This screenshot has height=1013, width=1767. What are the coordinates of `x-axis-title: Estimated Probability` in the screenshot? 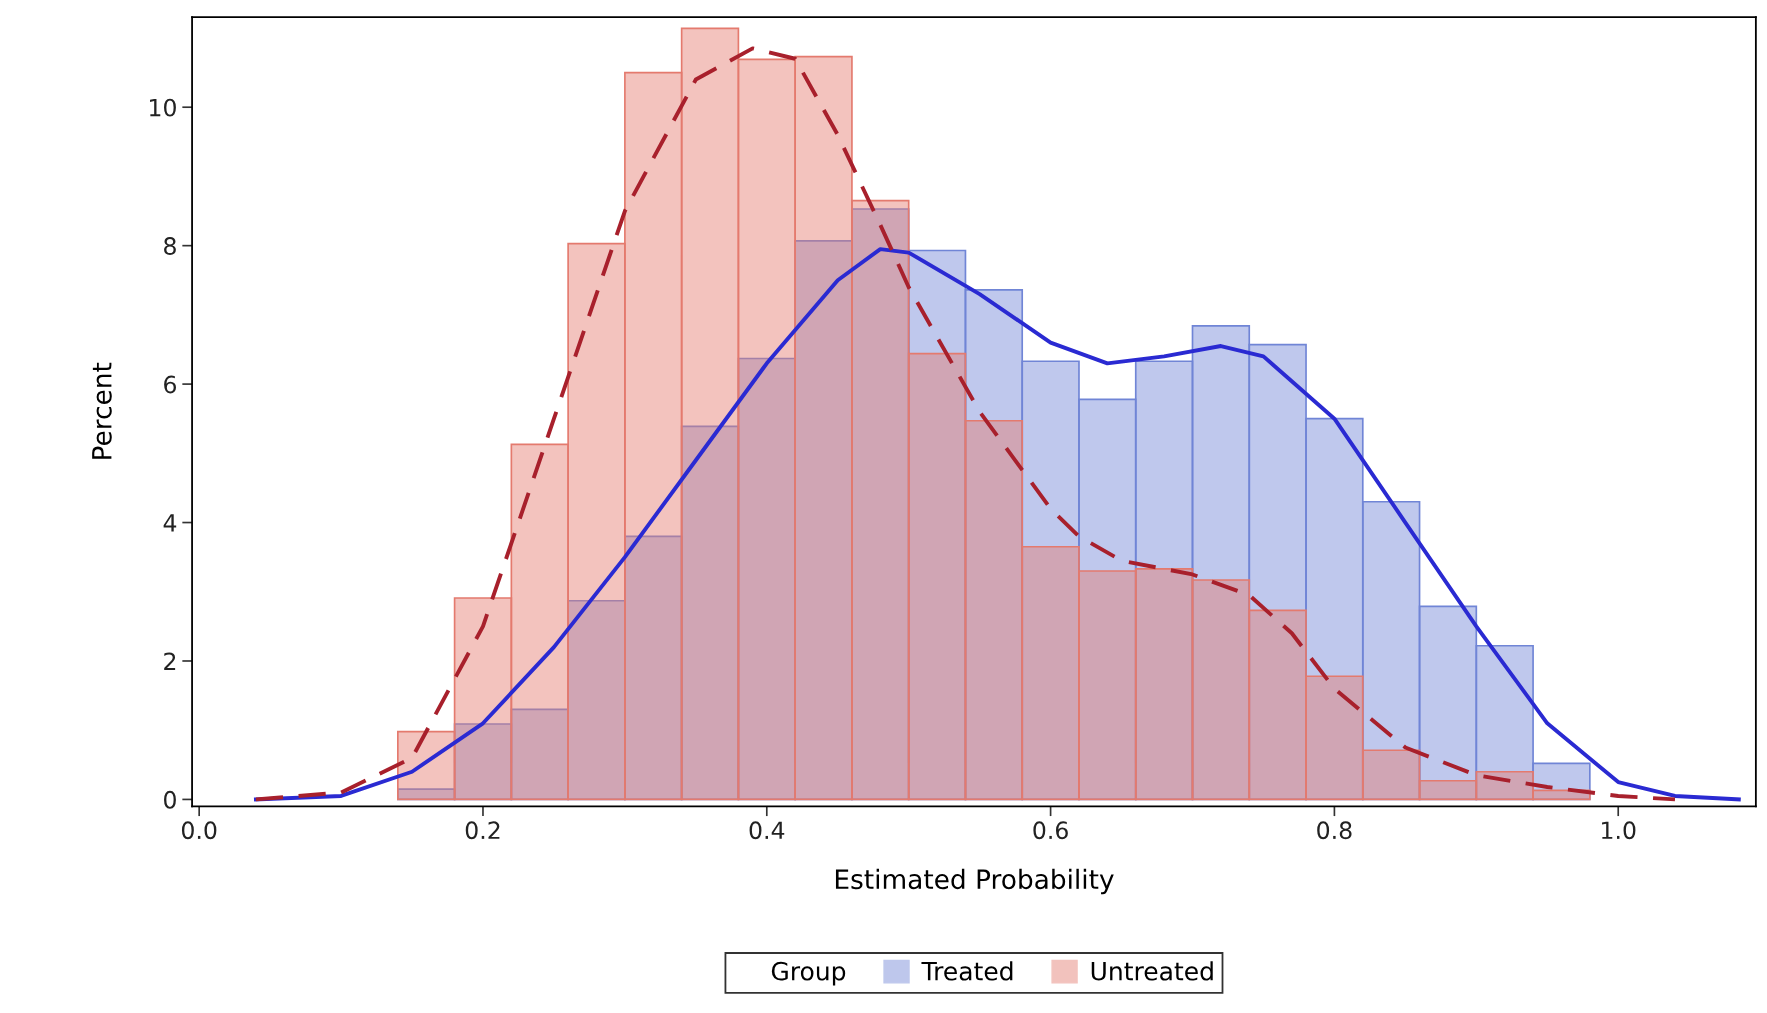 It's located at (974, 881).